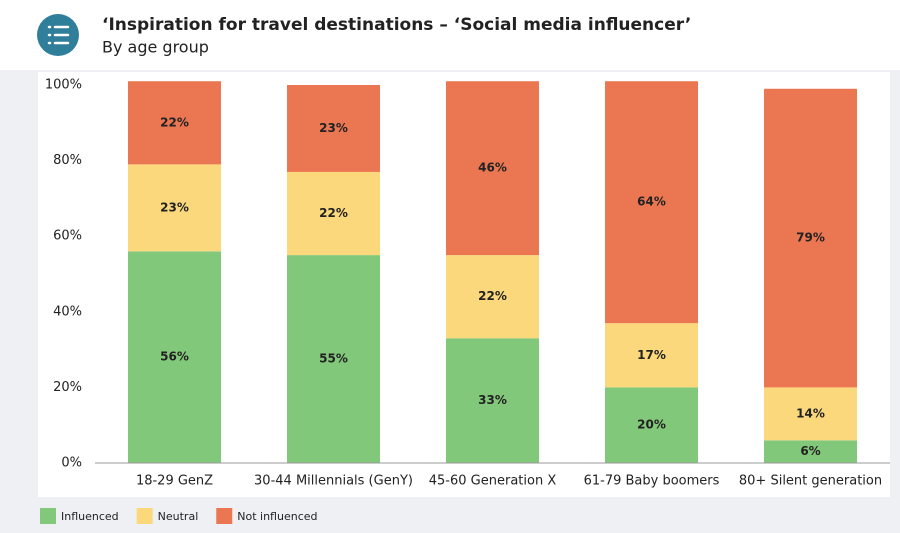 The height and width of the screenshot is (533, 900). I want to click on y-tick-label: 20%, so click(67, 387).